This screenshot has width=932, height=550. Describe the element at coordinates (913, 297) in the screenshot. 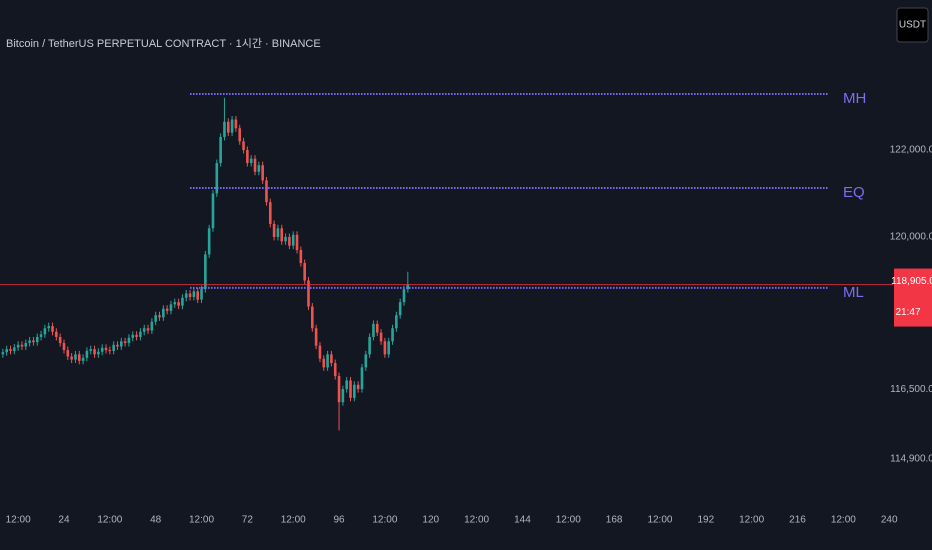

I see `last-price-badge` at that location.